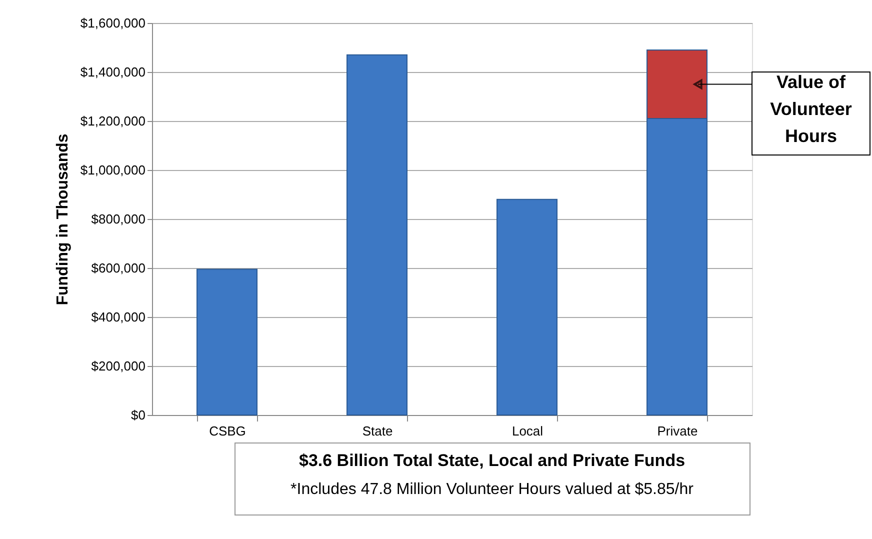  What do you see at coordinates (113, 121) in the screenshot?
I see `y-tick-label: $1,200,000` at bounding box center [113, 121].